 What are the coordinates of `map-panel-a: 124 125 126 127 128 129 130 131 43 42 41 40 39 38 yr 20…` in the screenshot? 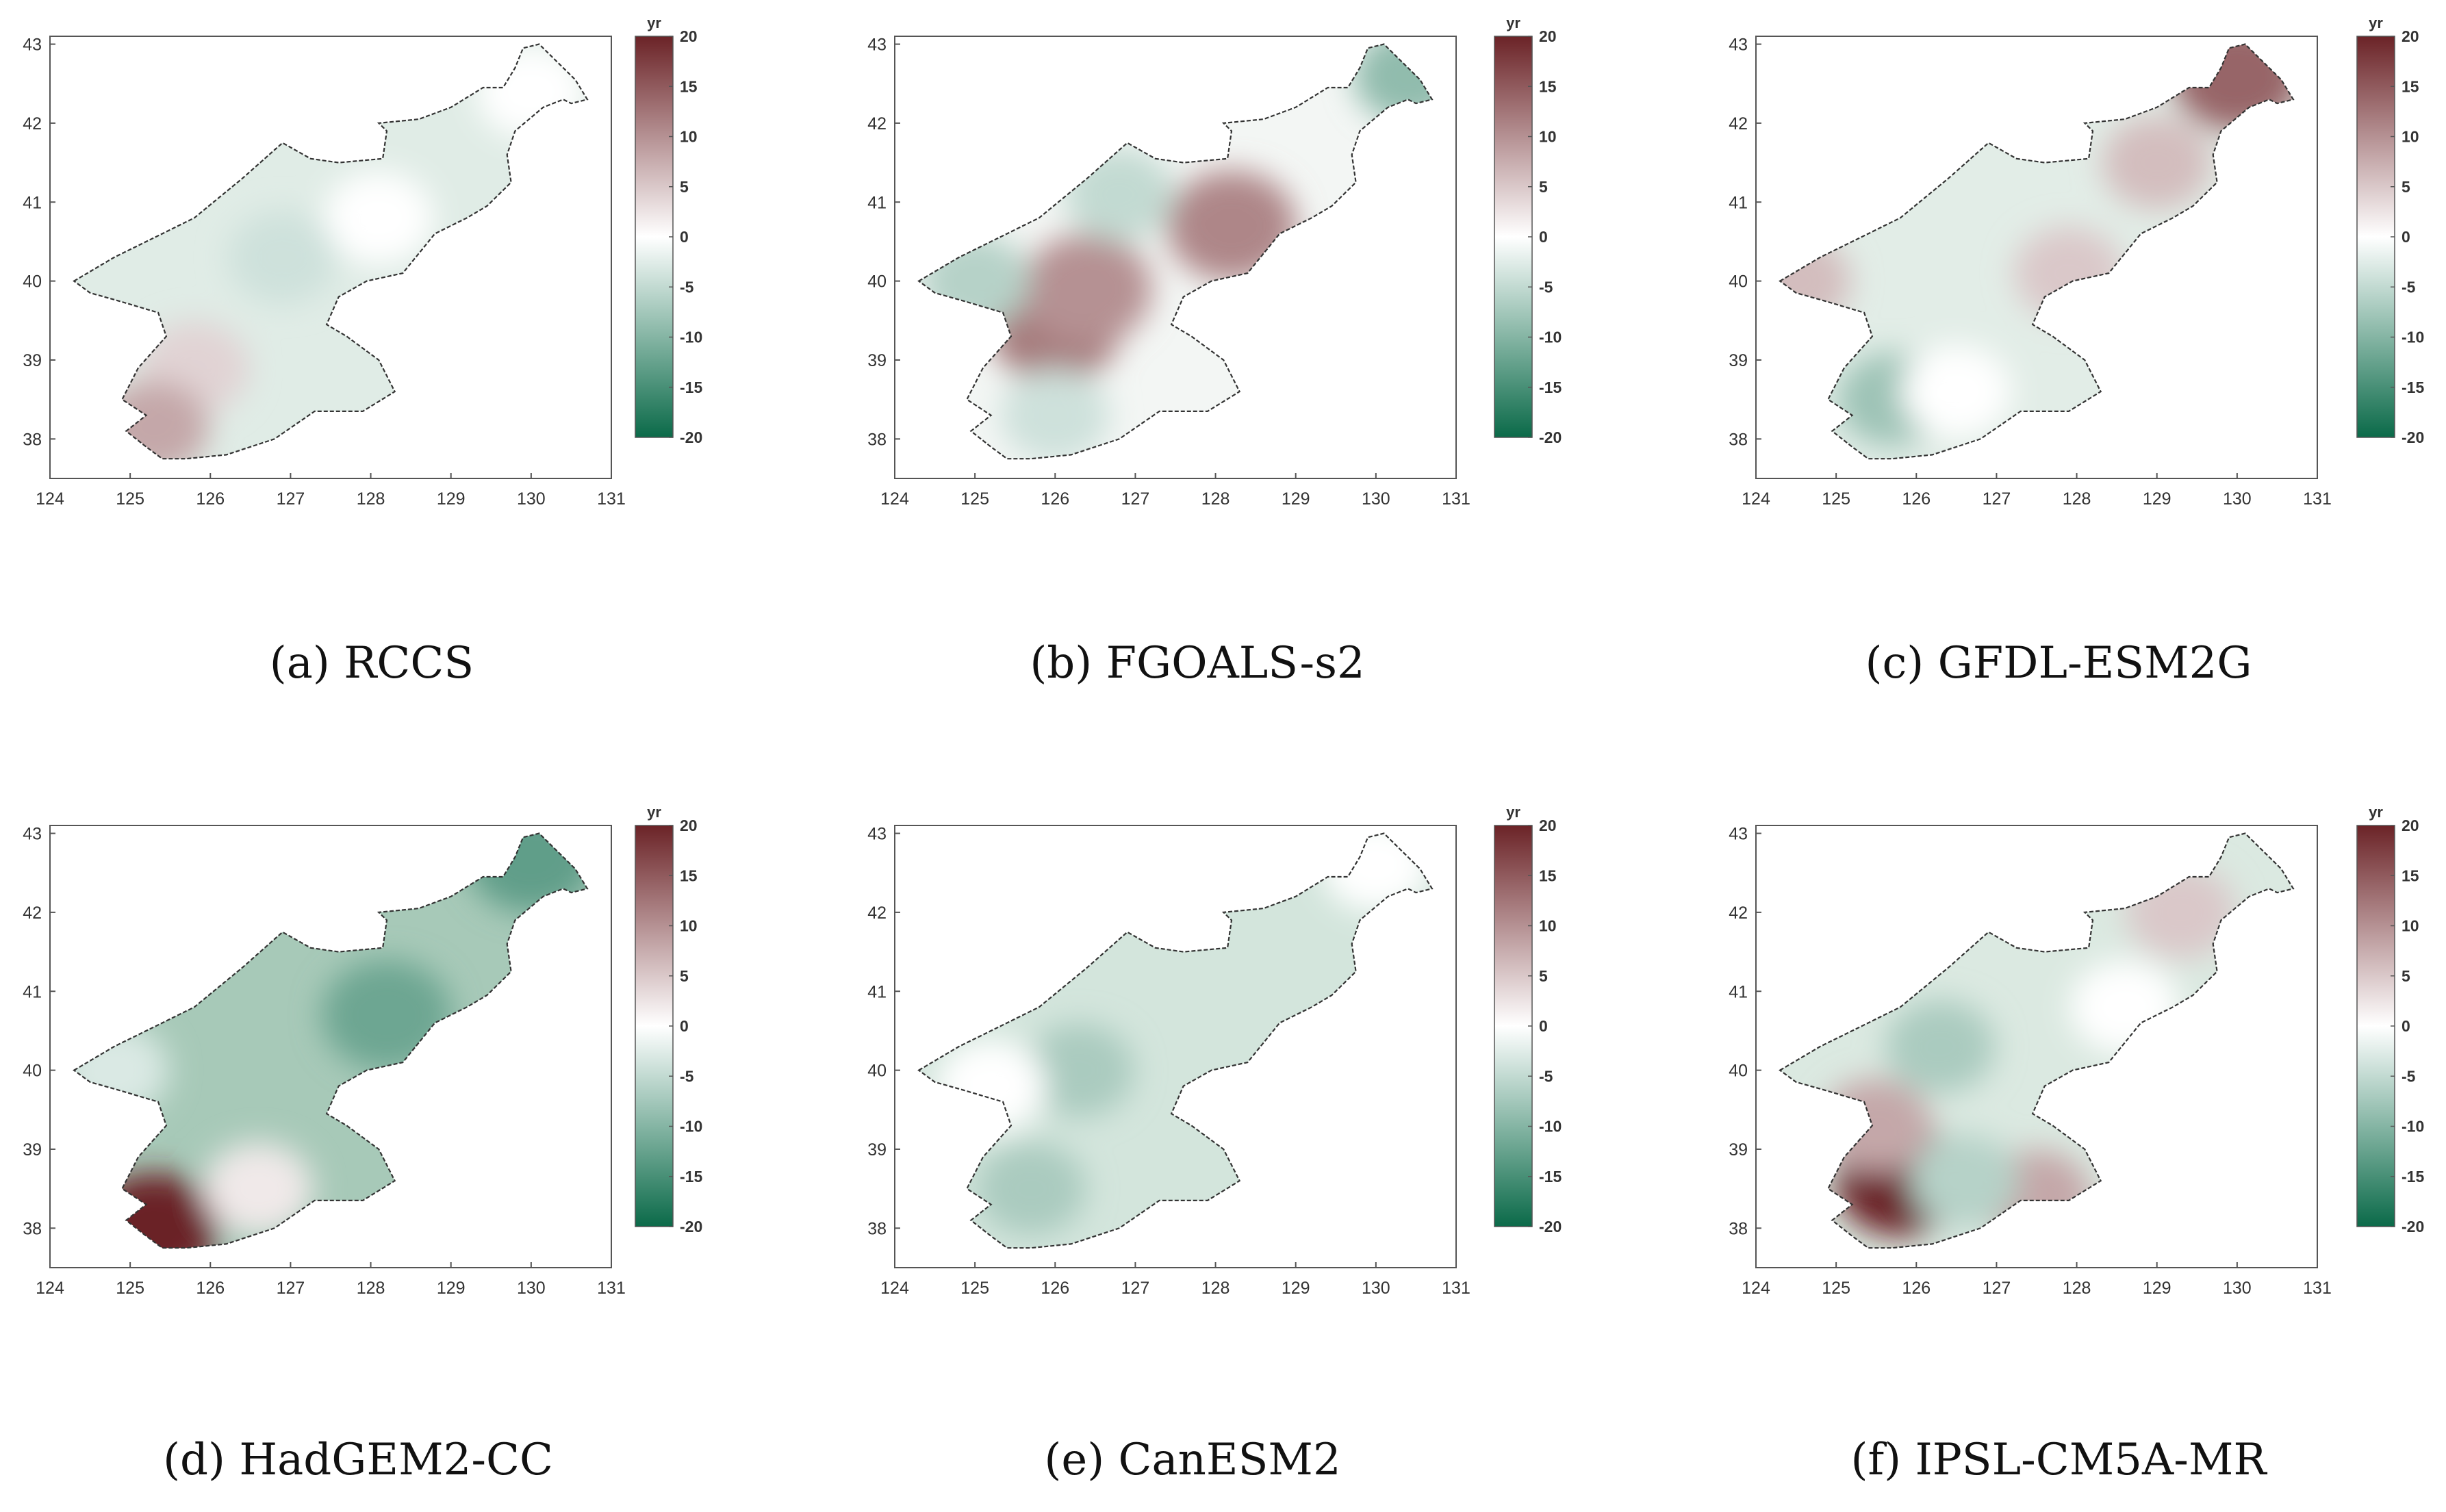 It's located at (363, 261).